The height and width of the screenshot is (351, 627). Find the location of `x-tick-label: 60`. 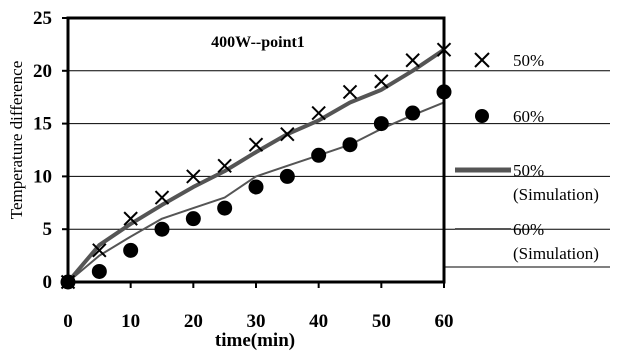

x-tick-label: 60 is located at coordinates (444, 321).